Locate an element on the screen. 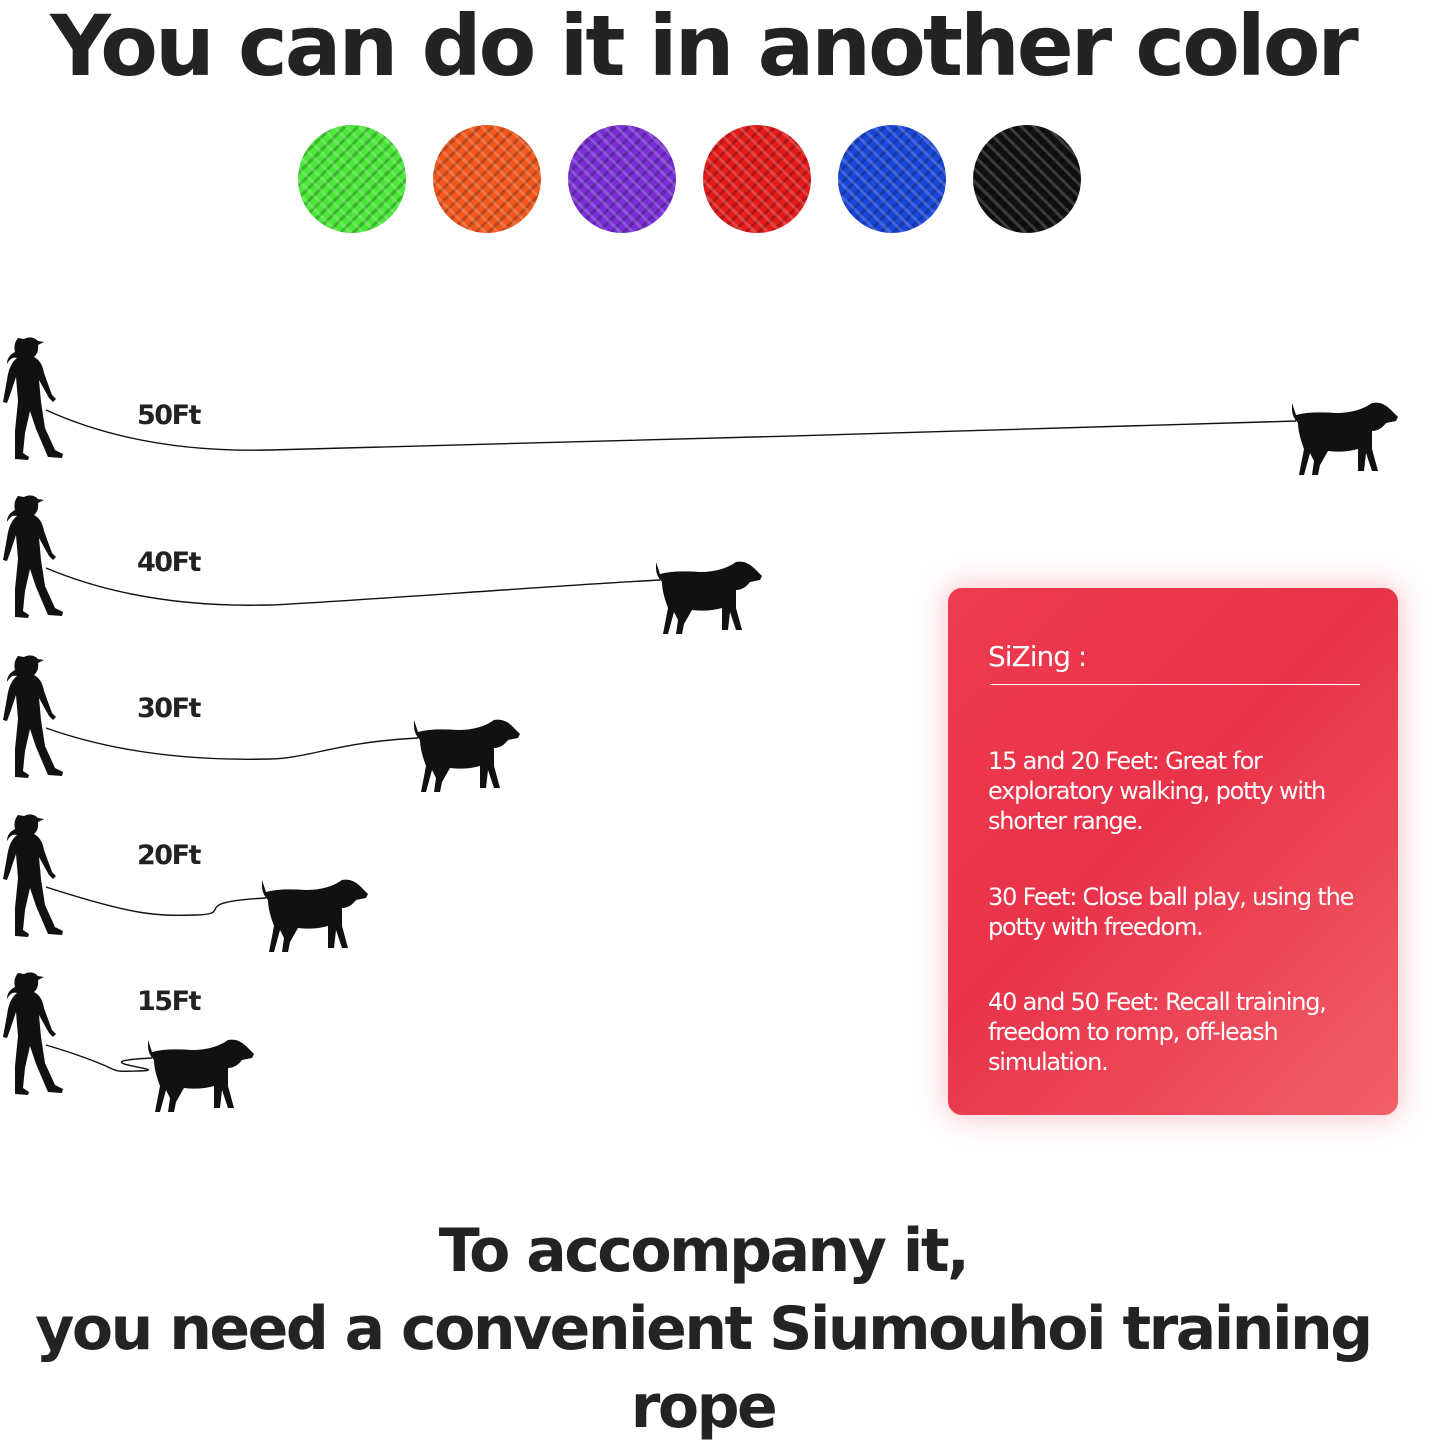 The width and height of the screenshot is (1440, 1446). color-swatches is located at coordinates (689, 179).